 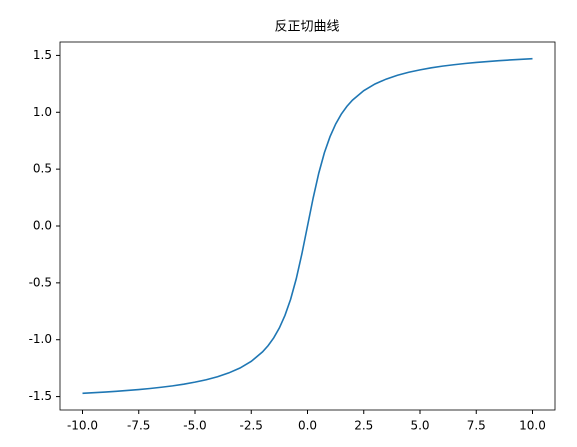 I want to click on x-tick-label: 10.0, so click(x=532, y=426).